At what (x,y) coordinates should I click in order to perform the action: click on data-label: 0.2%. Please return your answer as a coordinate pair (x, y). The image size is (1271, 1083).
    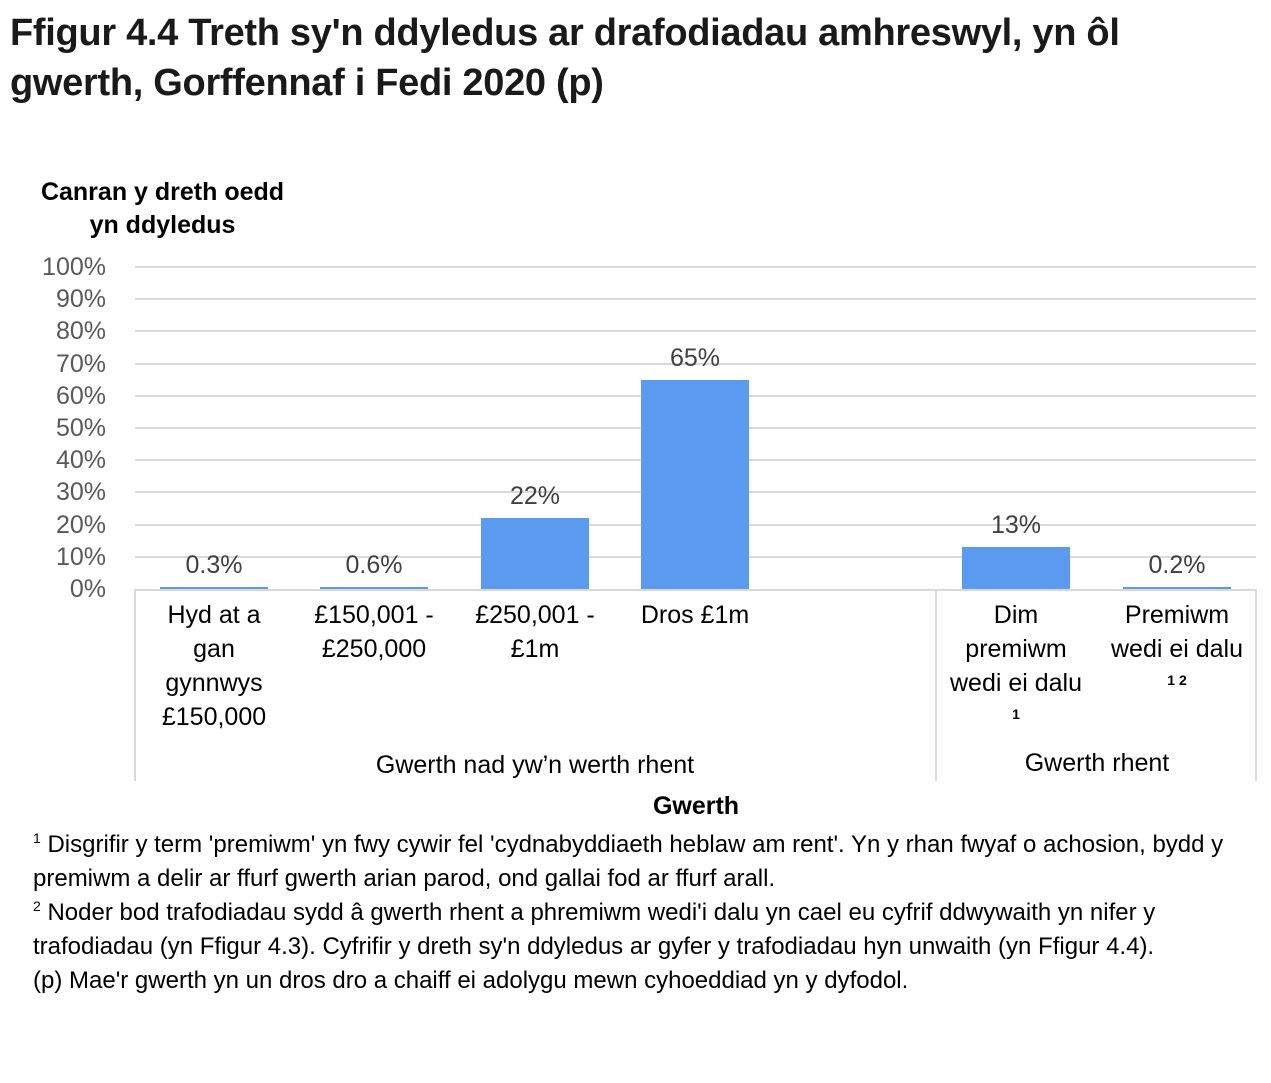
    Looking at the image, I should click on (1177, 565).